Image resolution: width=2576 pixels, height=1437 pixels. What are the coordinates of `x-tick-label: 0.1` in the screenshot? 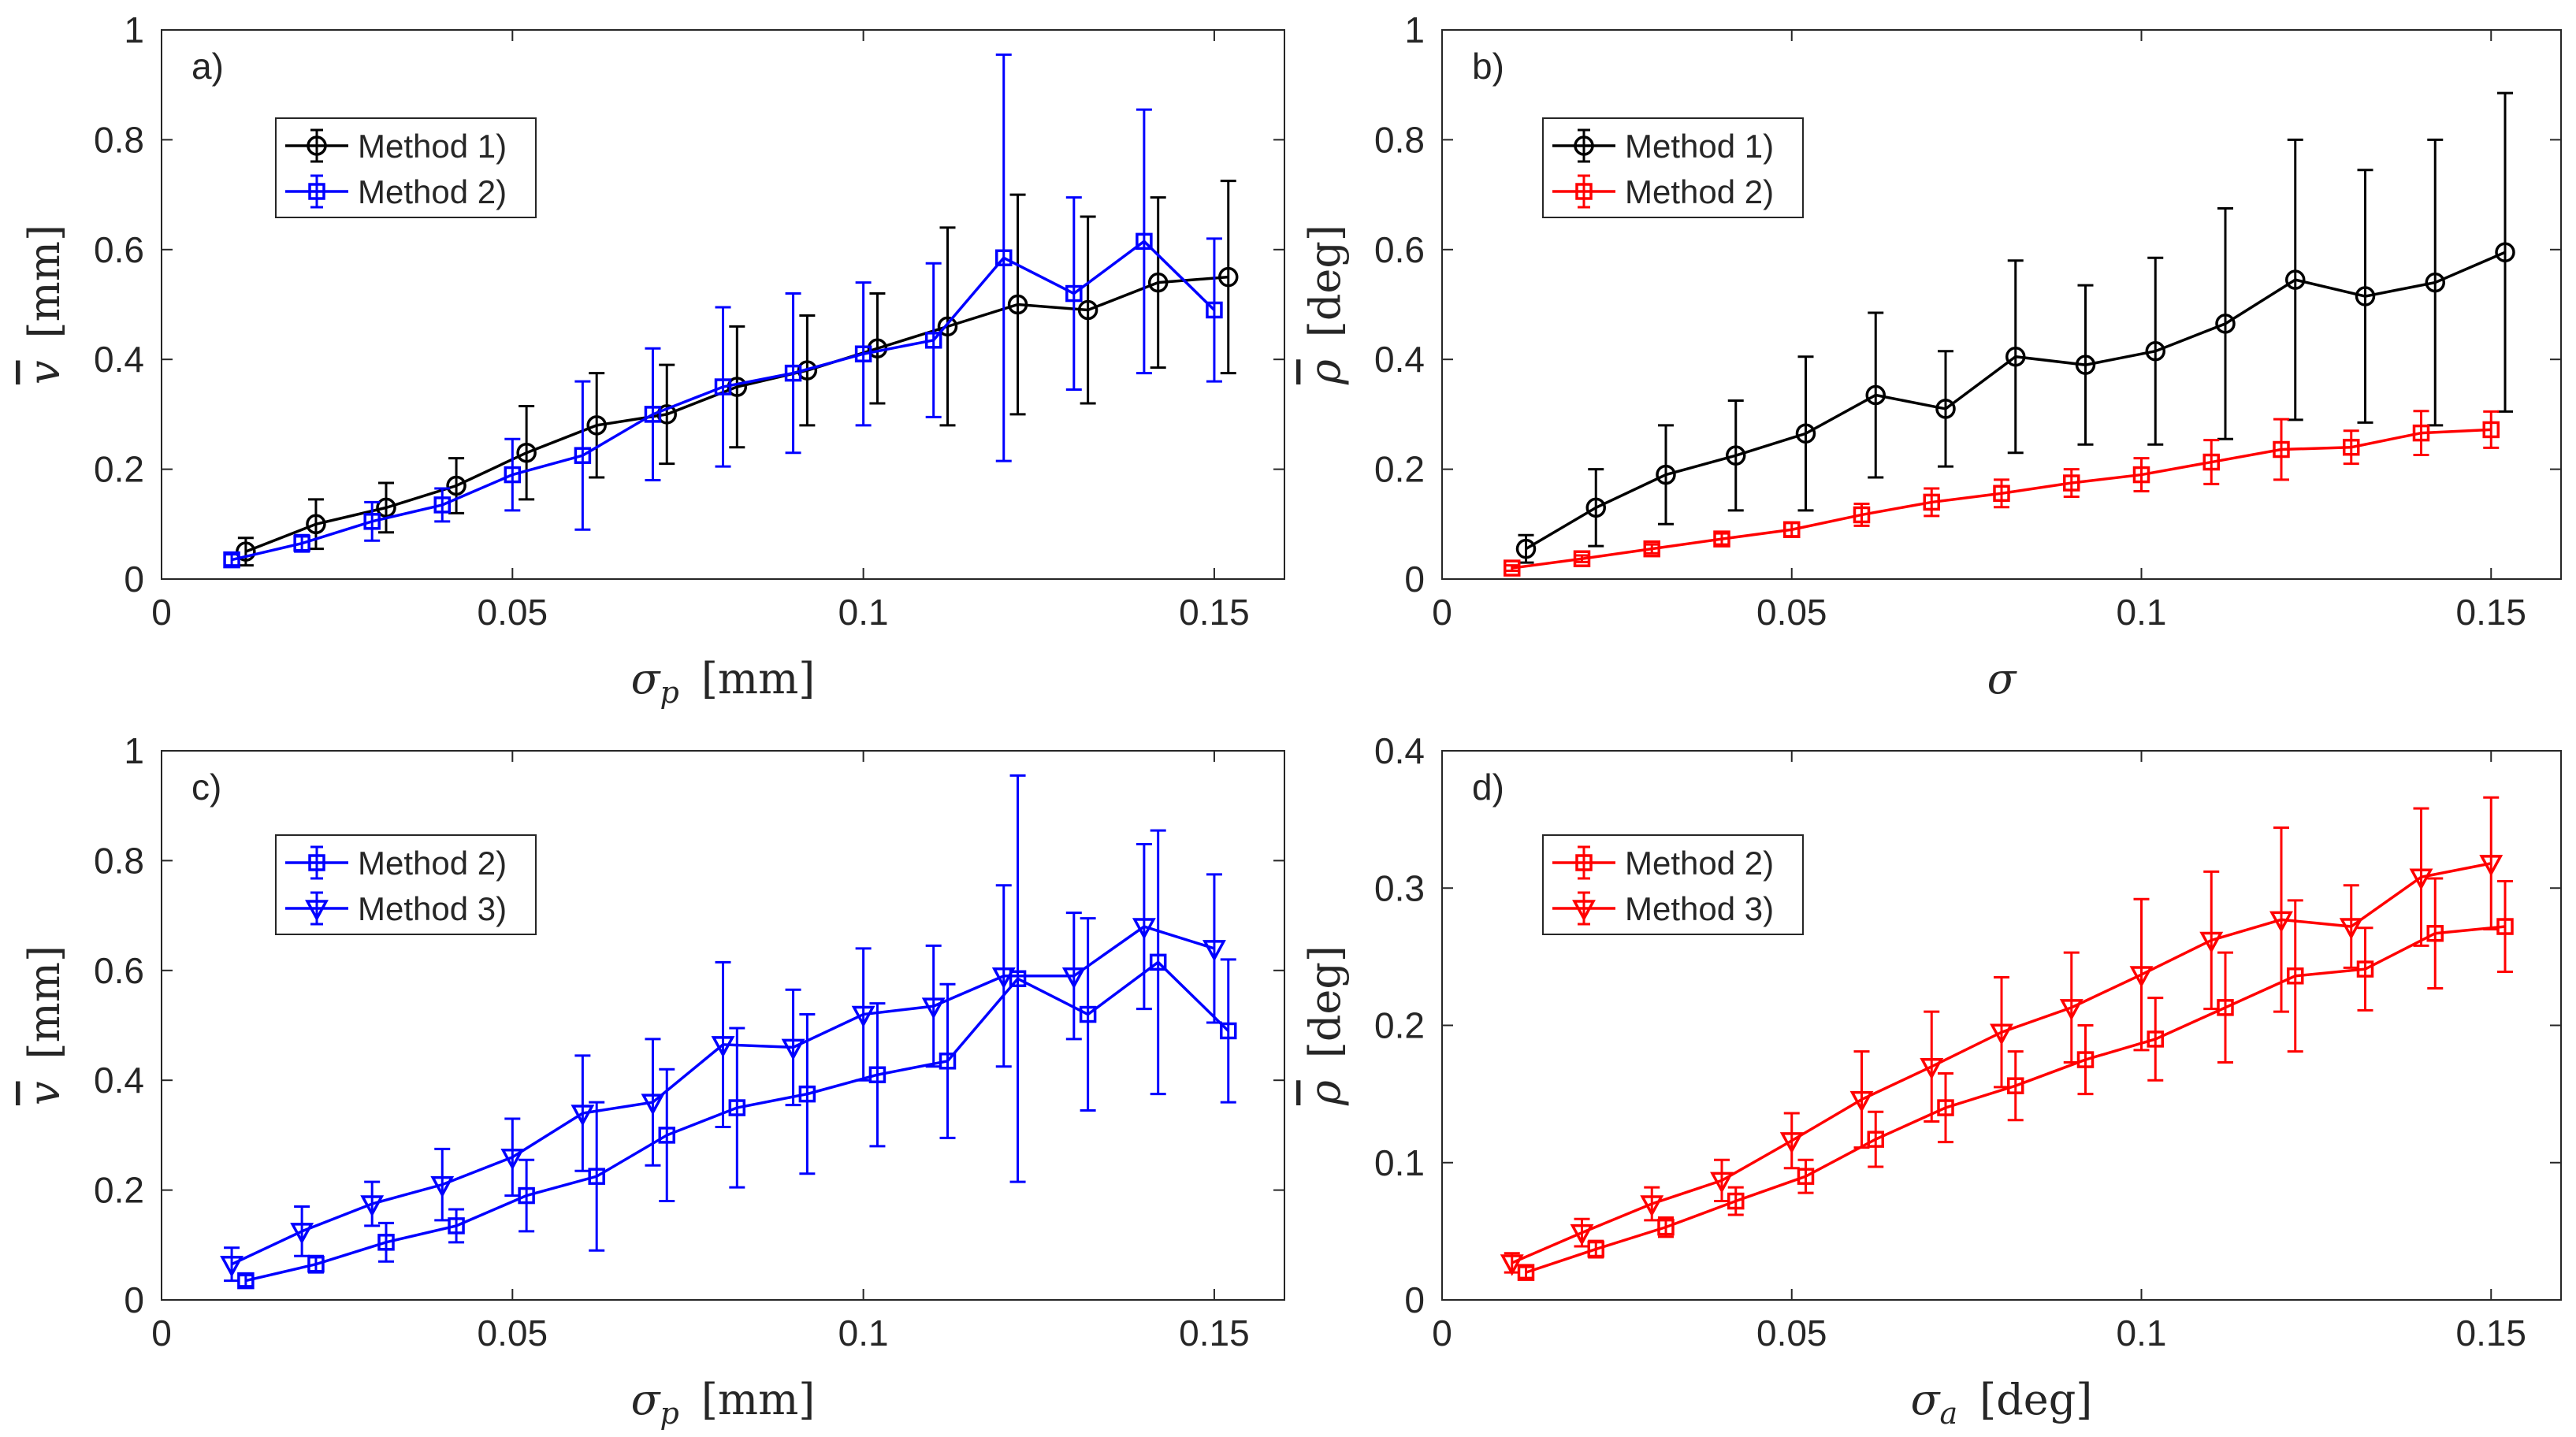 It's located at (863, 1333).